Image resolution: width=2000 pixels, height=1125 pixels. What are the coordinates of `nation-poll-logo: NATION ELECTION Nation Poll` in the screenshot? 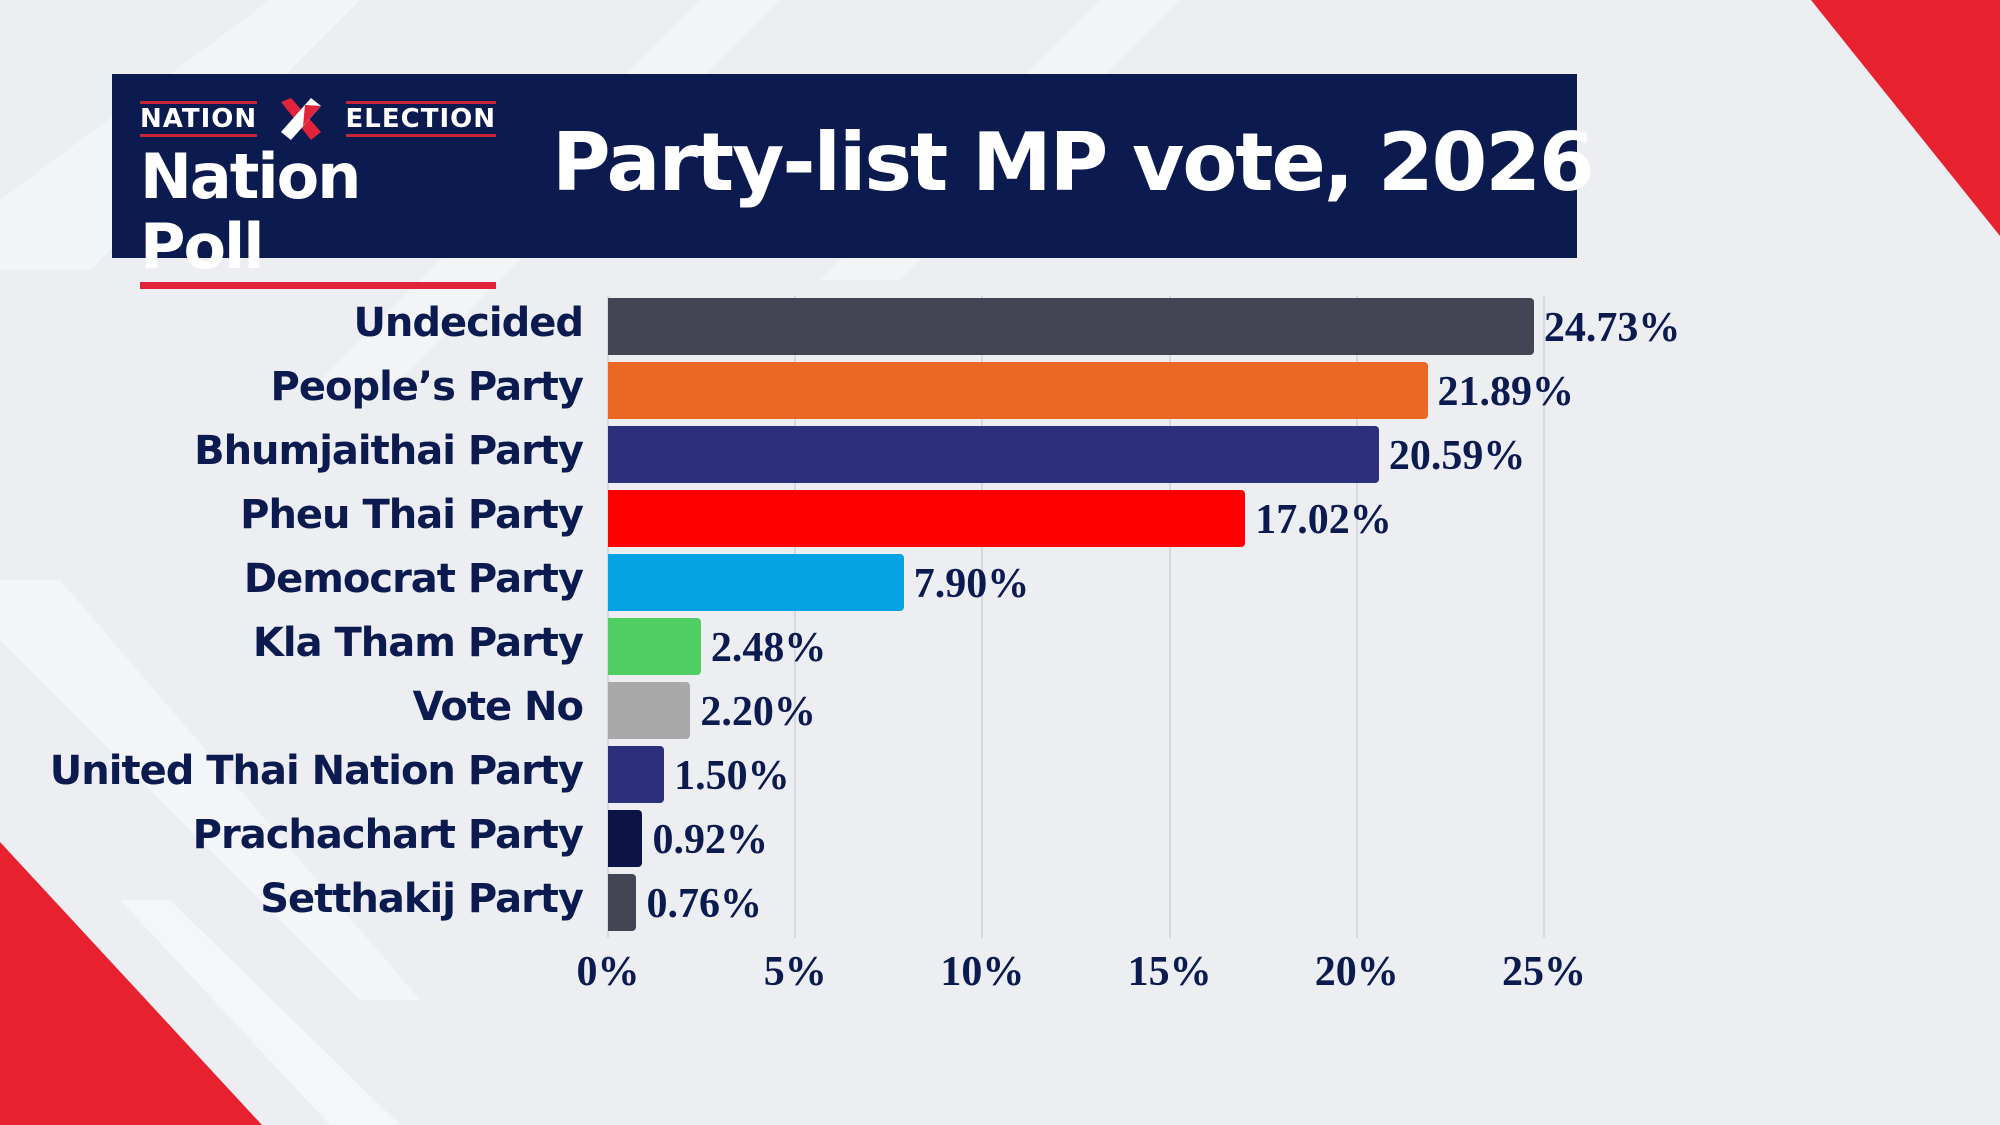 It's located at (318, 193).